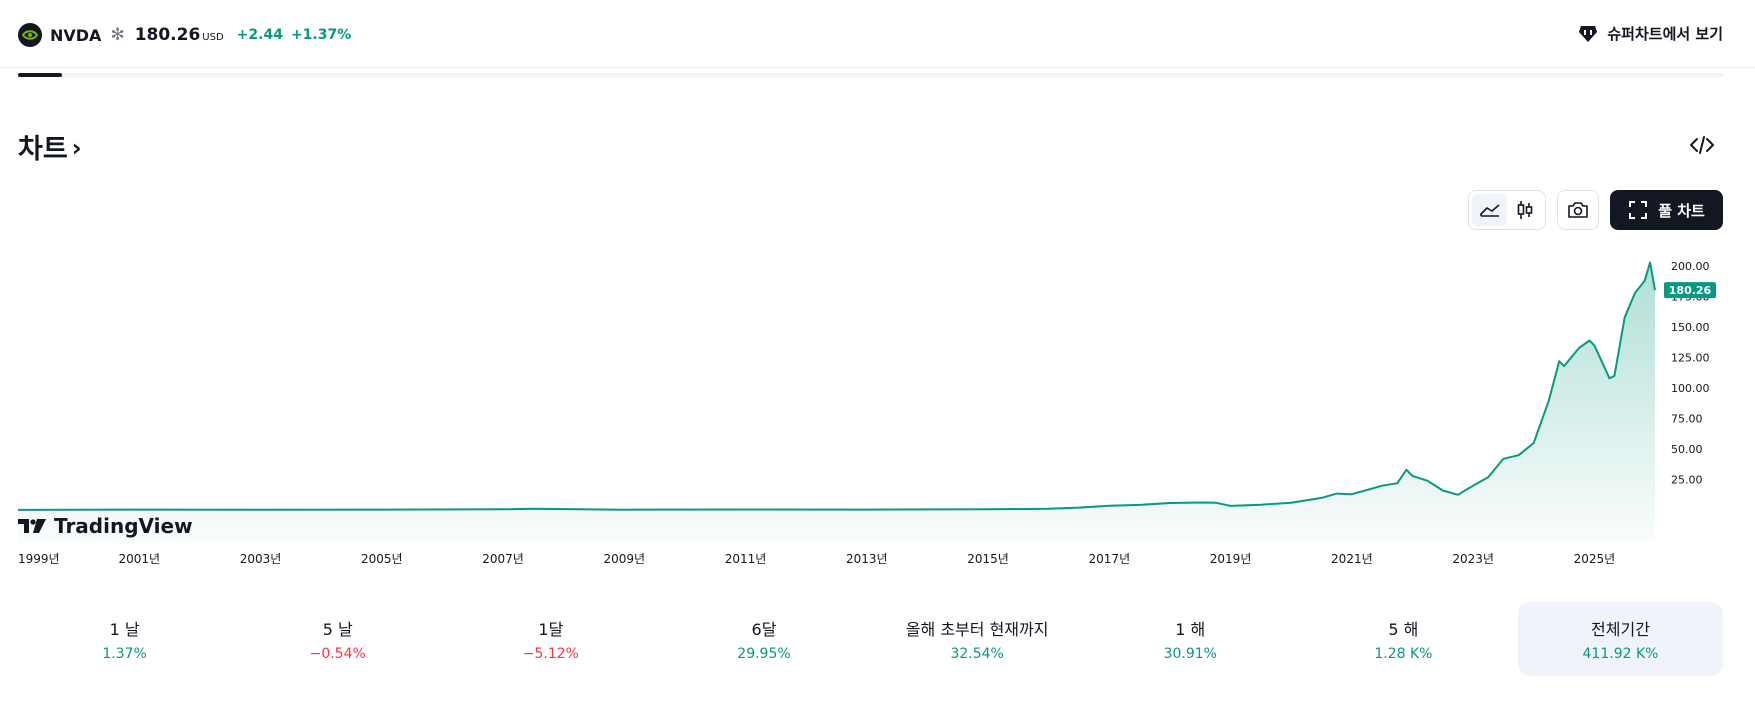  I want to click on snapshot-button, so click(1578, 210).